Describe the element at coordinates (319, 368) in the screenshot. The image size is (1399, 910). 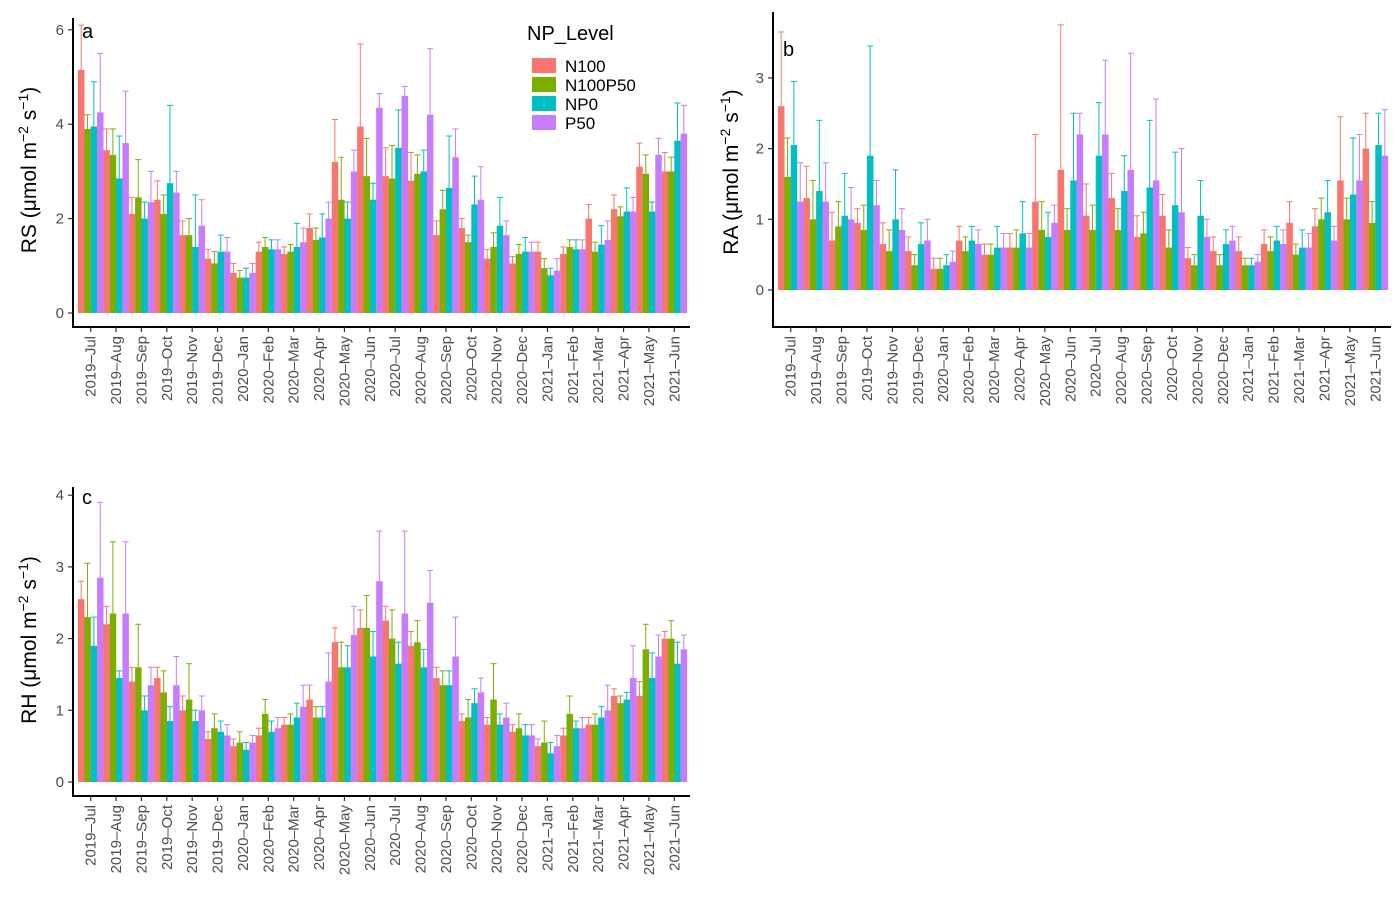
I see `panel-a-x-tick-label-9: 2020–Apr` at that location.